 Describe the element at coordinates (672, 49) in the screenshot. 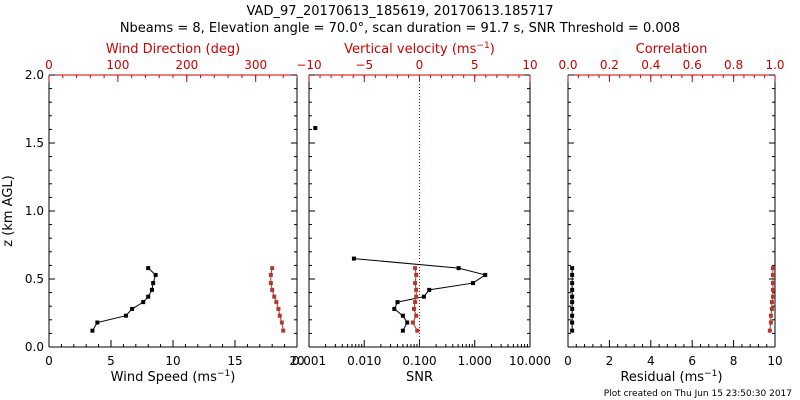

I see `top-axis-label: Correlation` at that location.